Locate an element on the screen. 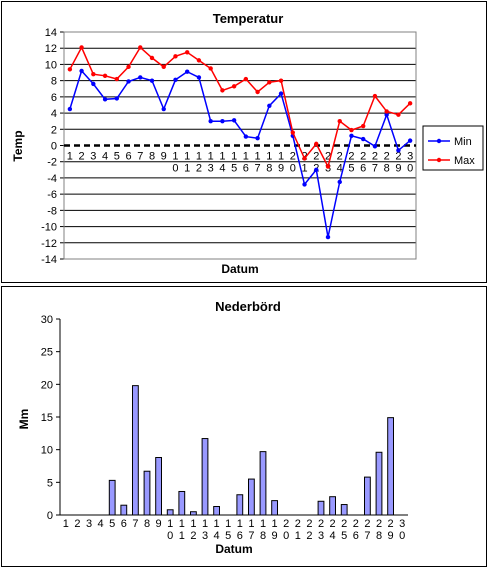 This screenshot has height=569, width=490. y-tick-label: 15 is located at coordinates (47, 418).